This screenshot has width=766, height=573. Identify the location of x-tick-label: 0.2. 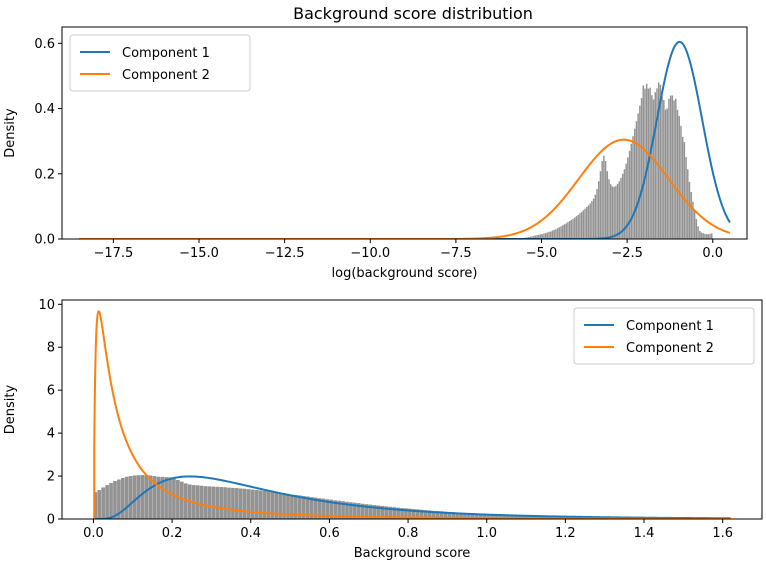
(172, 533).